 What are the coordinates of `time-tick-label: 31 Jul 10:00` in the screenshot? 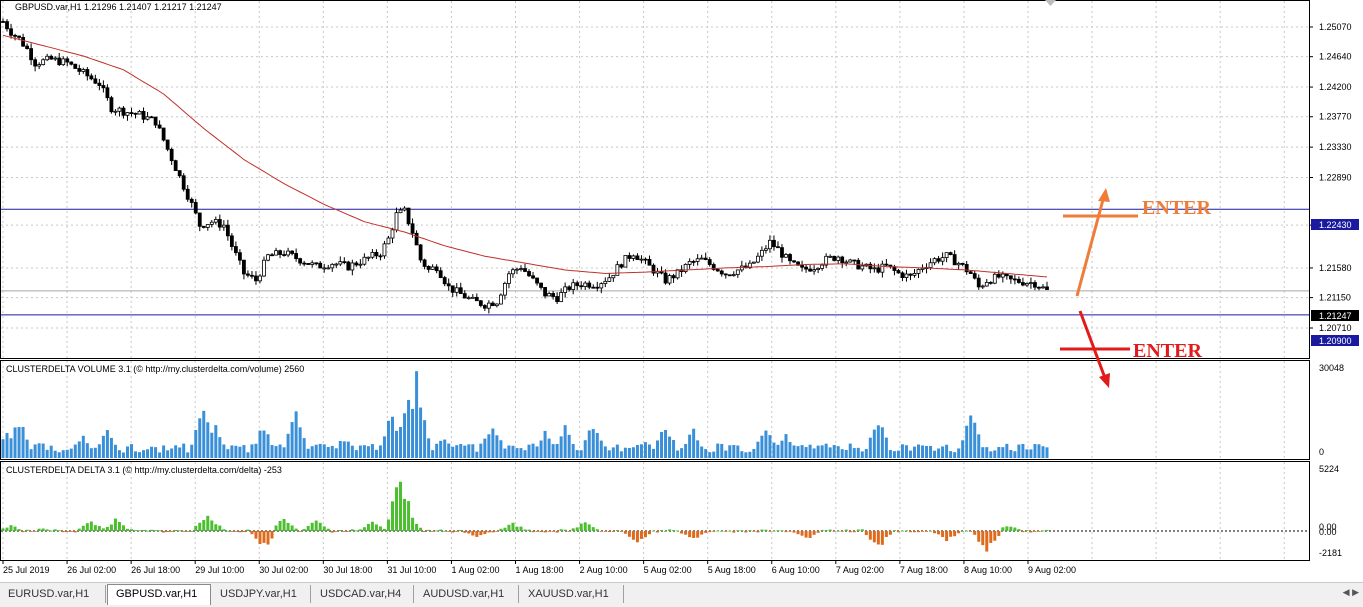 It's located at (411, 570).